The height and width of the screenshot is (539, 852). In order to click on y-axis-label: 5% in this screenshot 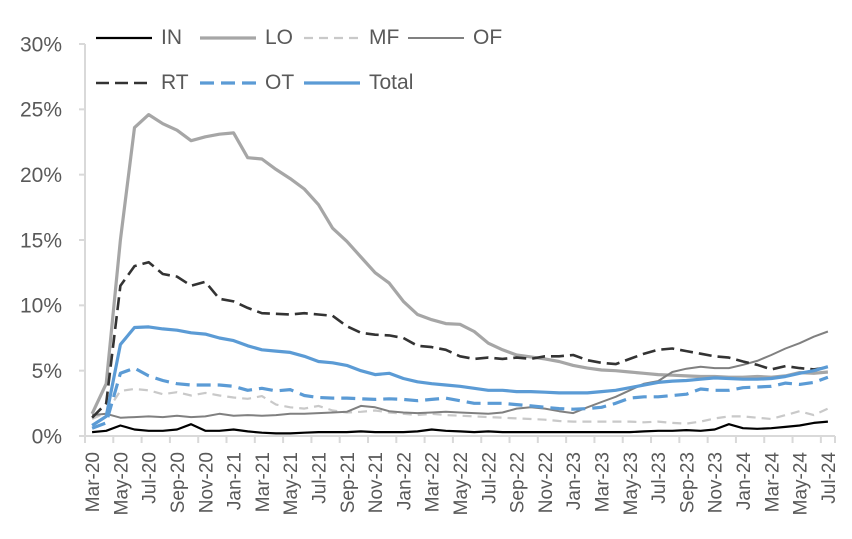, I will do `click(47, 371)`.